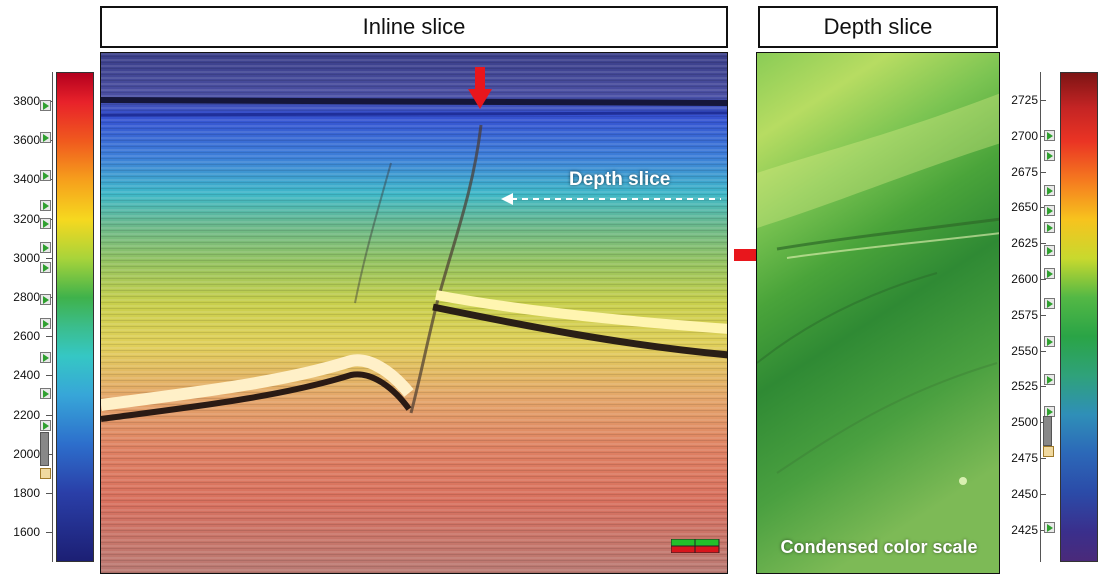 The height and width of the screenshot is (587, 1110). What do you see at coordinates (1024, 422) in the screenshot?
I see `tick-label: 2500` at bounding box center [1024, 422].